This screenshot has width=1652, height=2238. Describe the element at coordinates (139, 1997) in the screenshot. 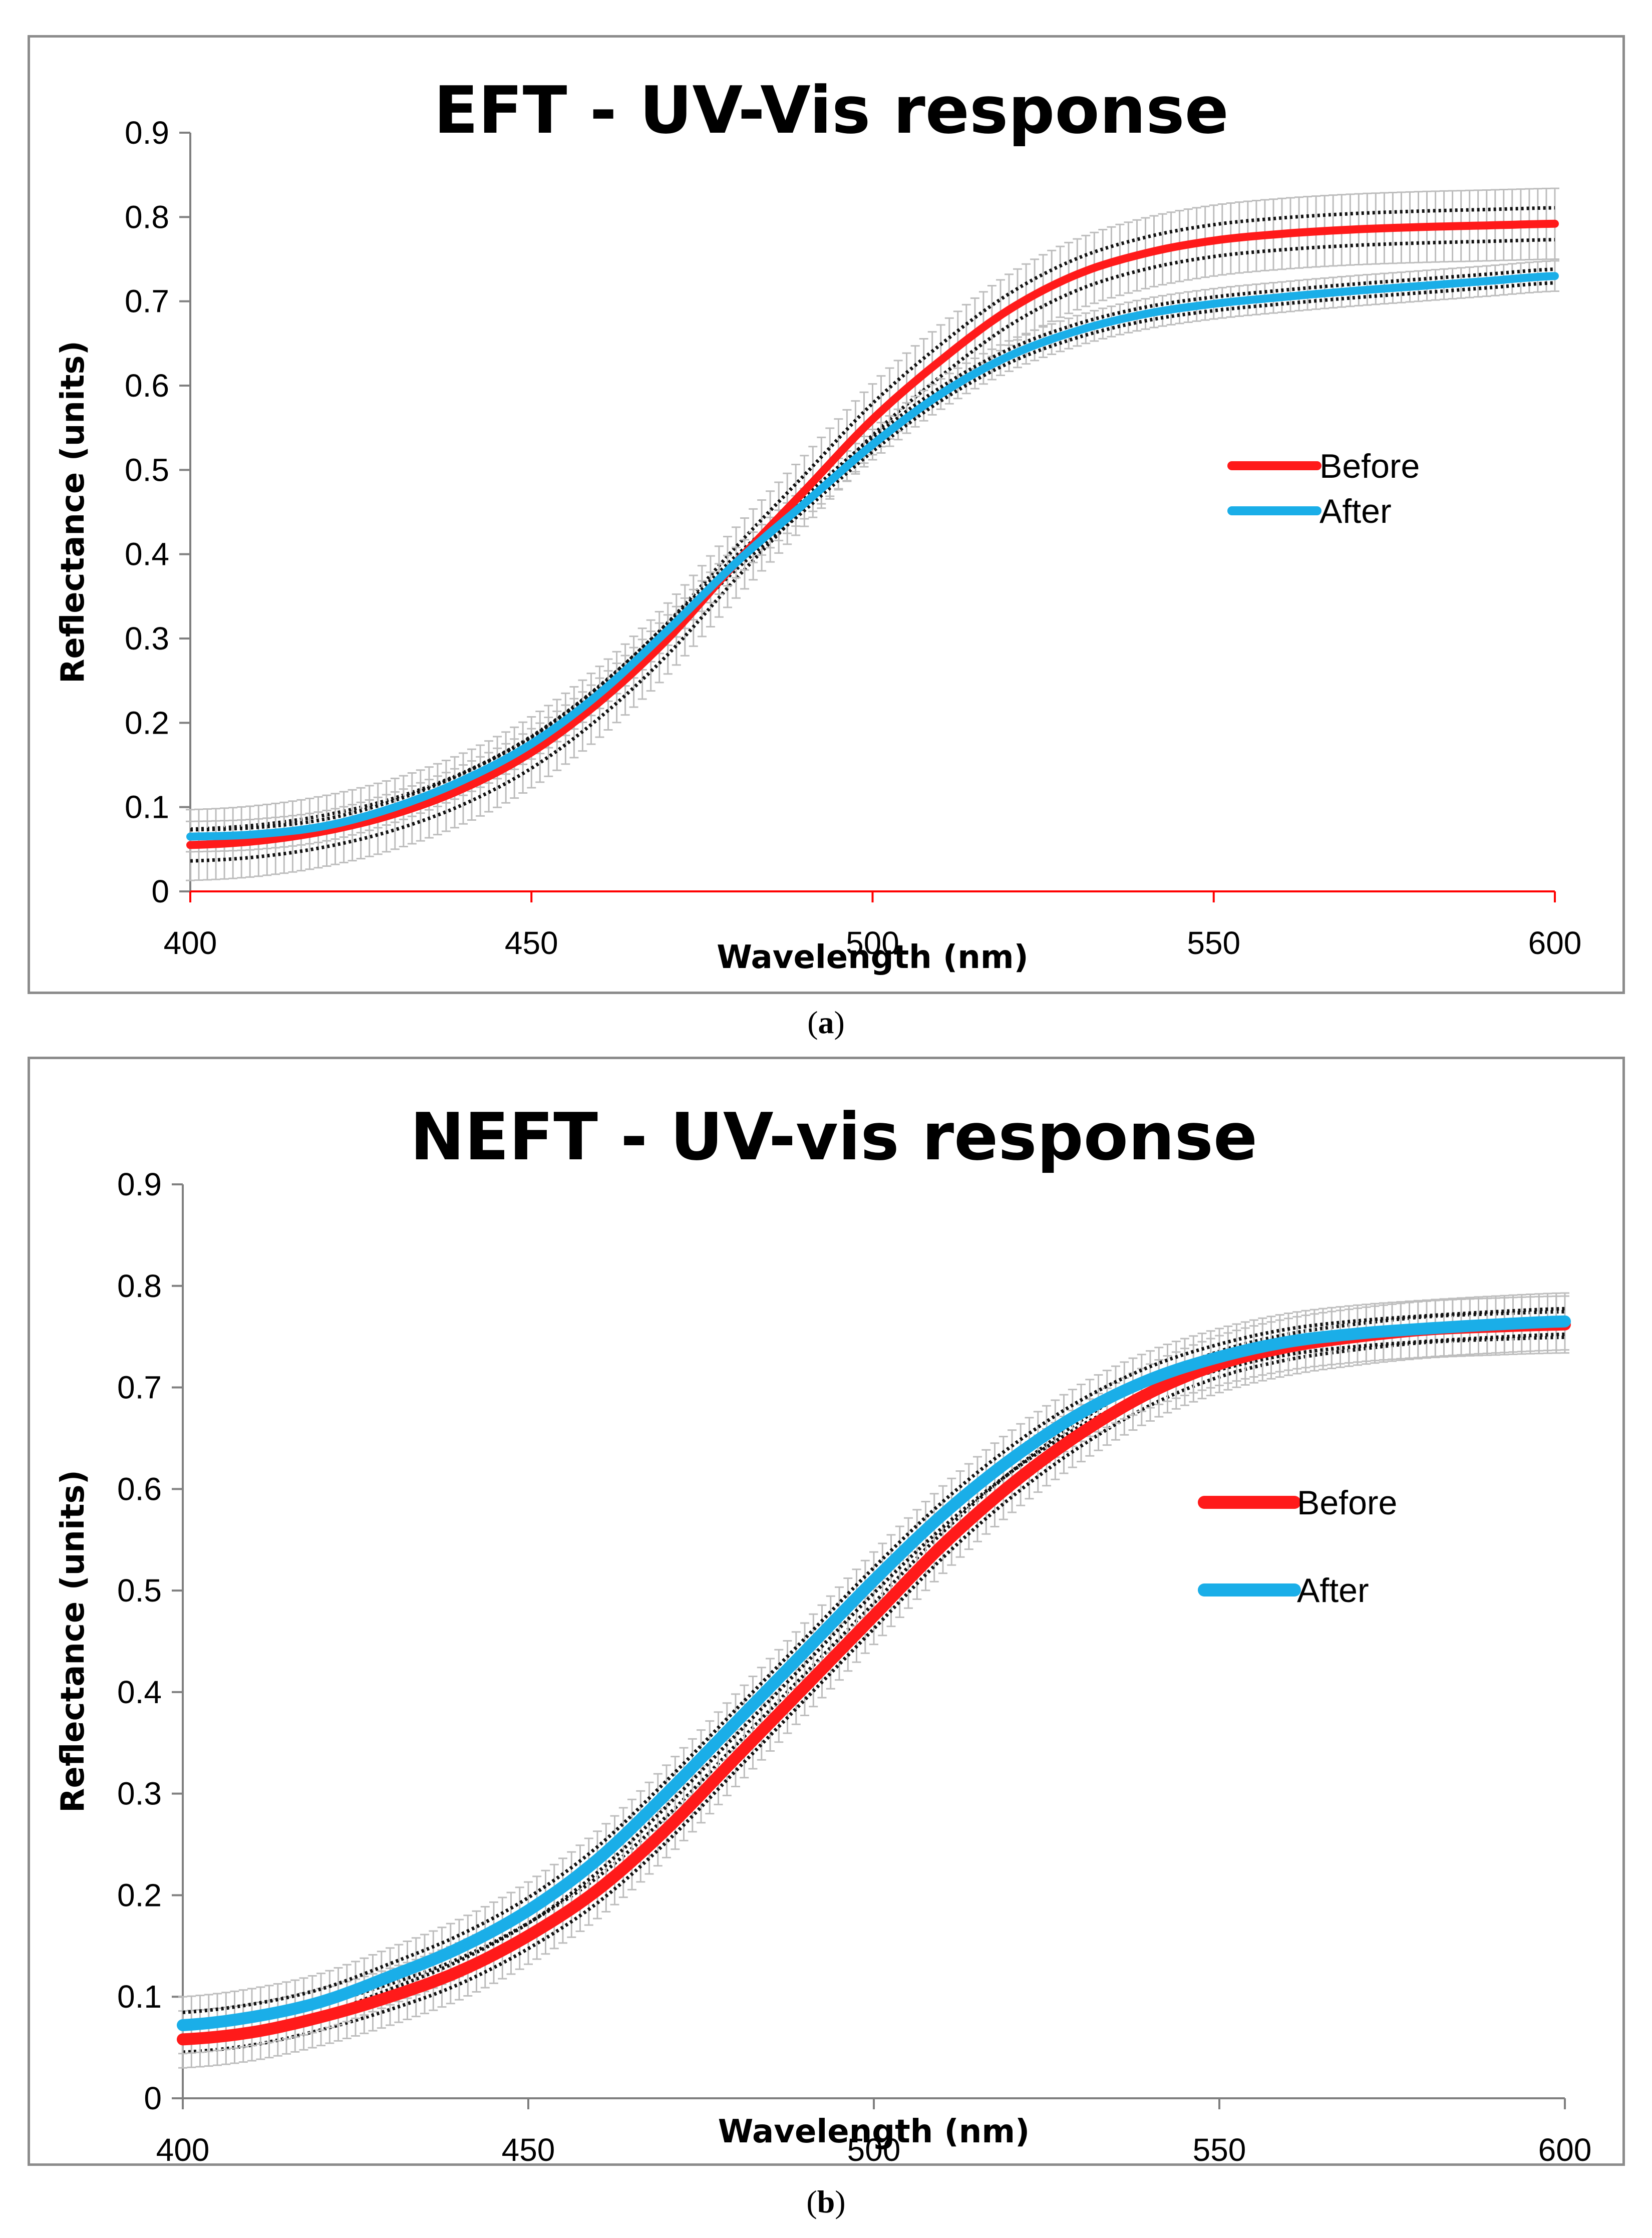

I see `y-tick-label-b: 0.1` at that location.